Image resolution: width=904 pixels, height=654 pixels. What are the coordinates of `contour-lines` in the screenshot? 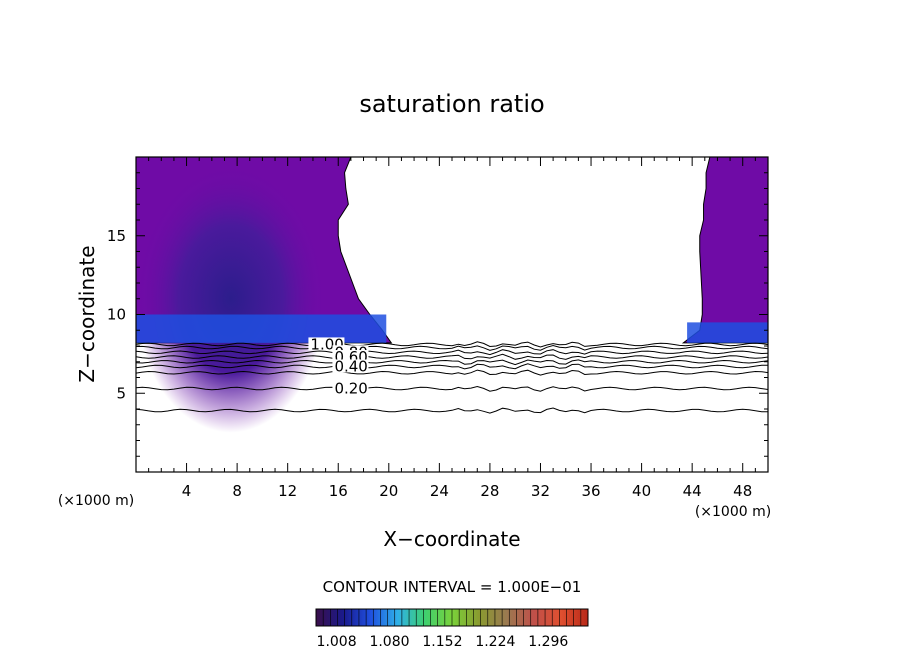 It's located at (452, 377).